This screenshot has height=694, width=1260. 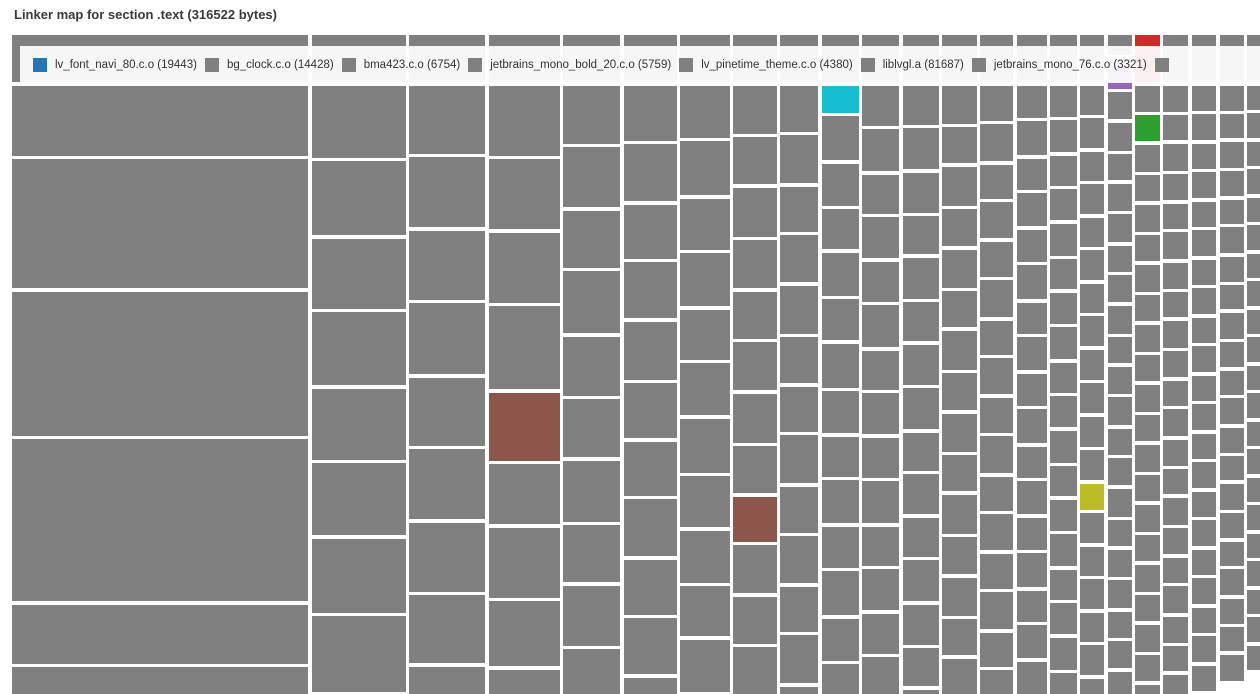 What do you see at coordinates (1165, 64) in the screenshot?
I see `legend-item` at bounding box center [1165, 64].